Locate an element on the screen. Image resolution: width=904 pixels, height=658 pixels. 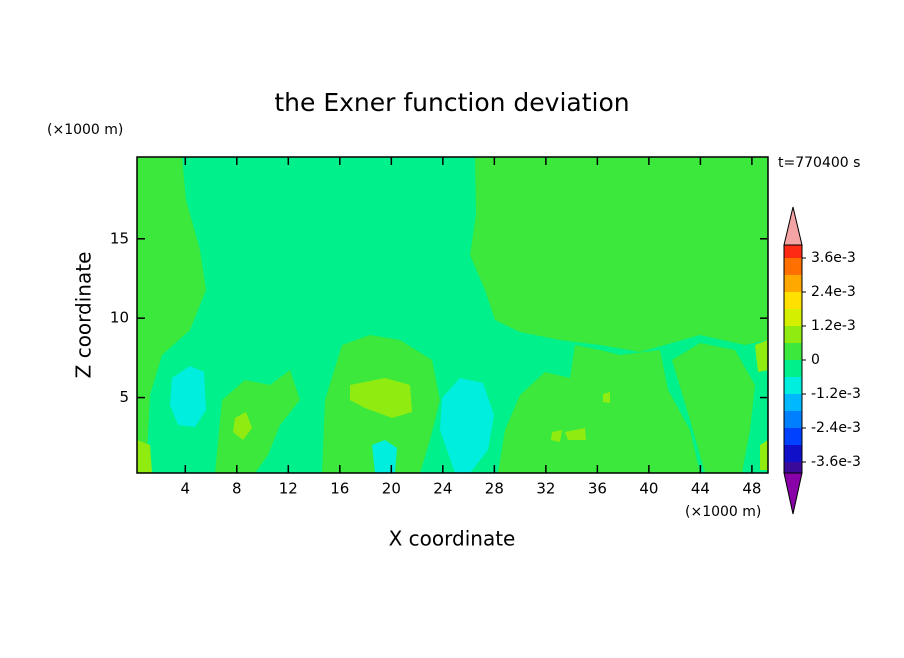
x-unit: (×1000 m) is located at coordinates (723, 512).